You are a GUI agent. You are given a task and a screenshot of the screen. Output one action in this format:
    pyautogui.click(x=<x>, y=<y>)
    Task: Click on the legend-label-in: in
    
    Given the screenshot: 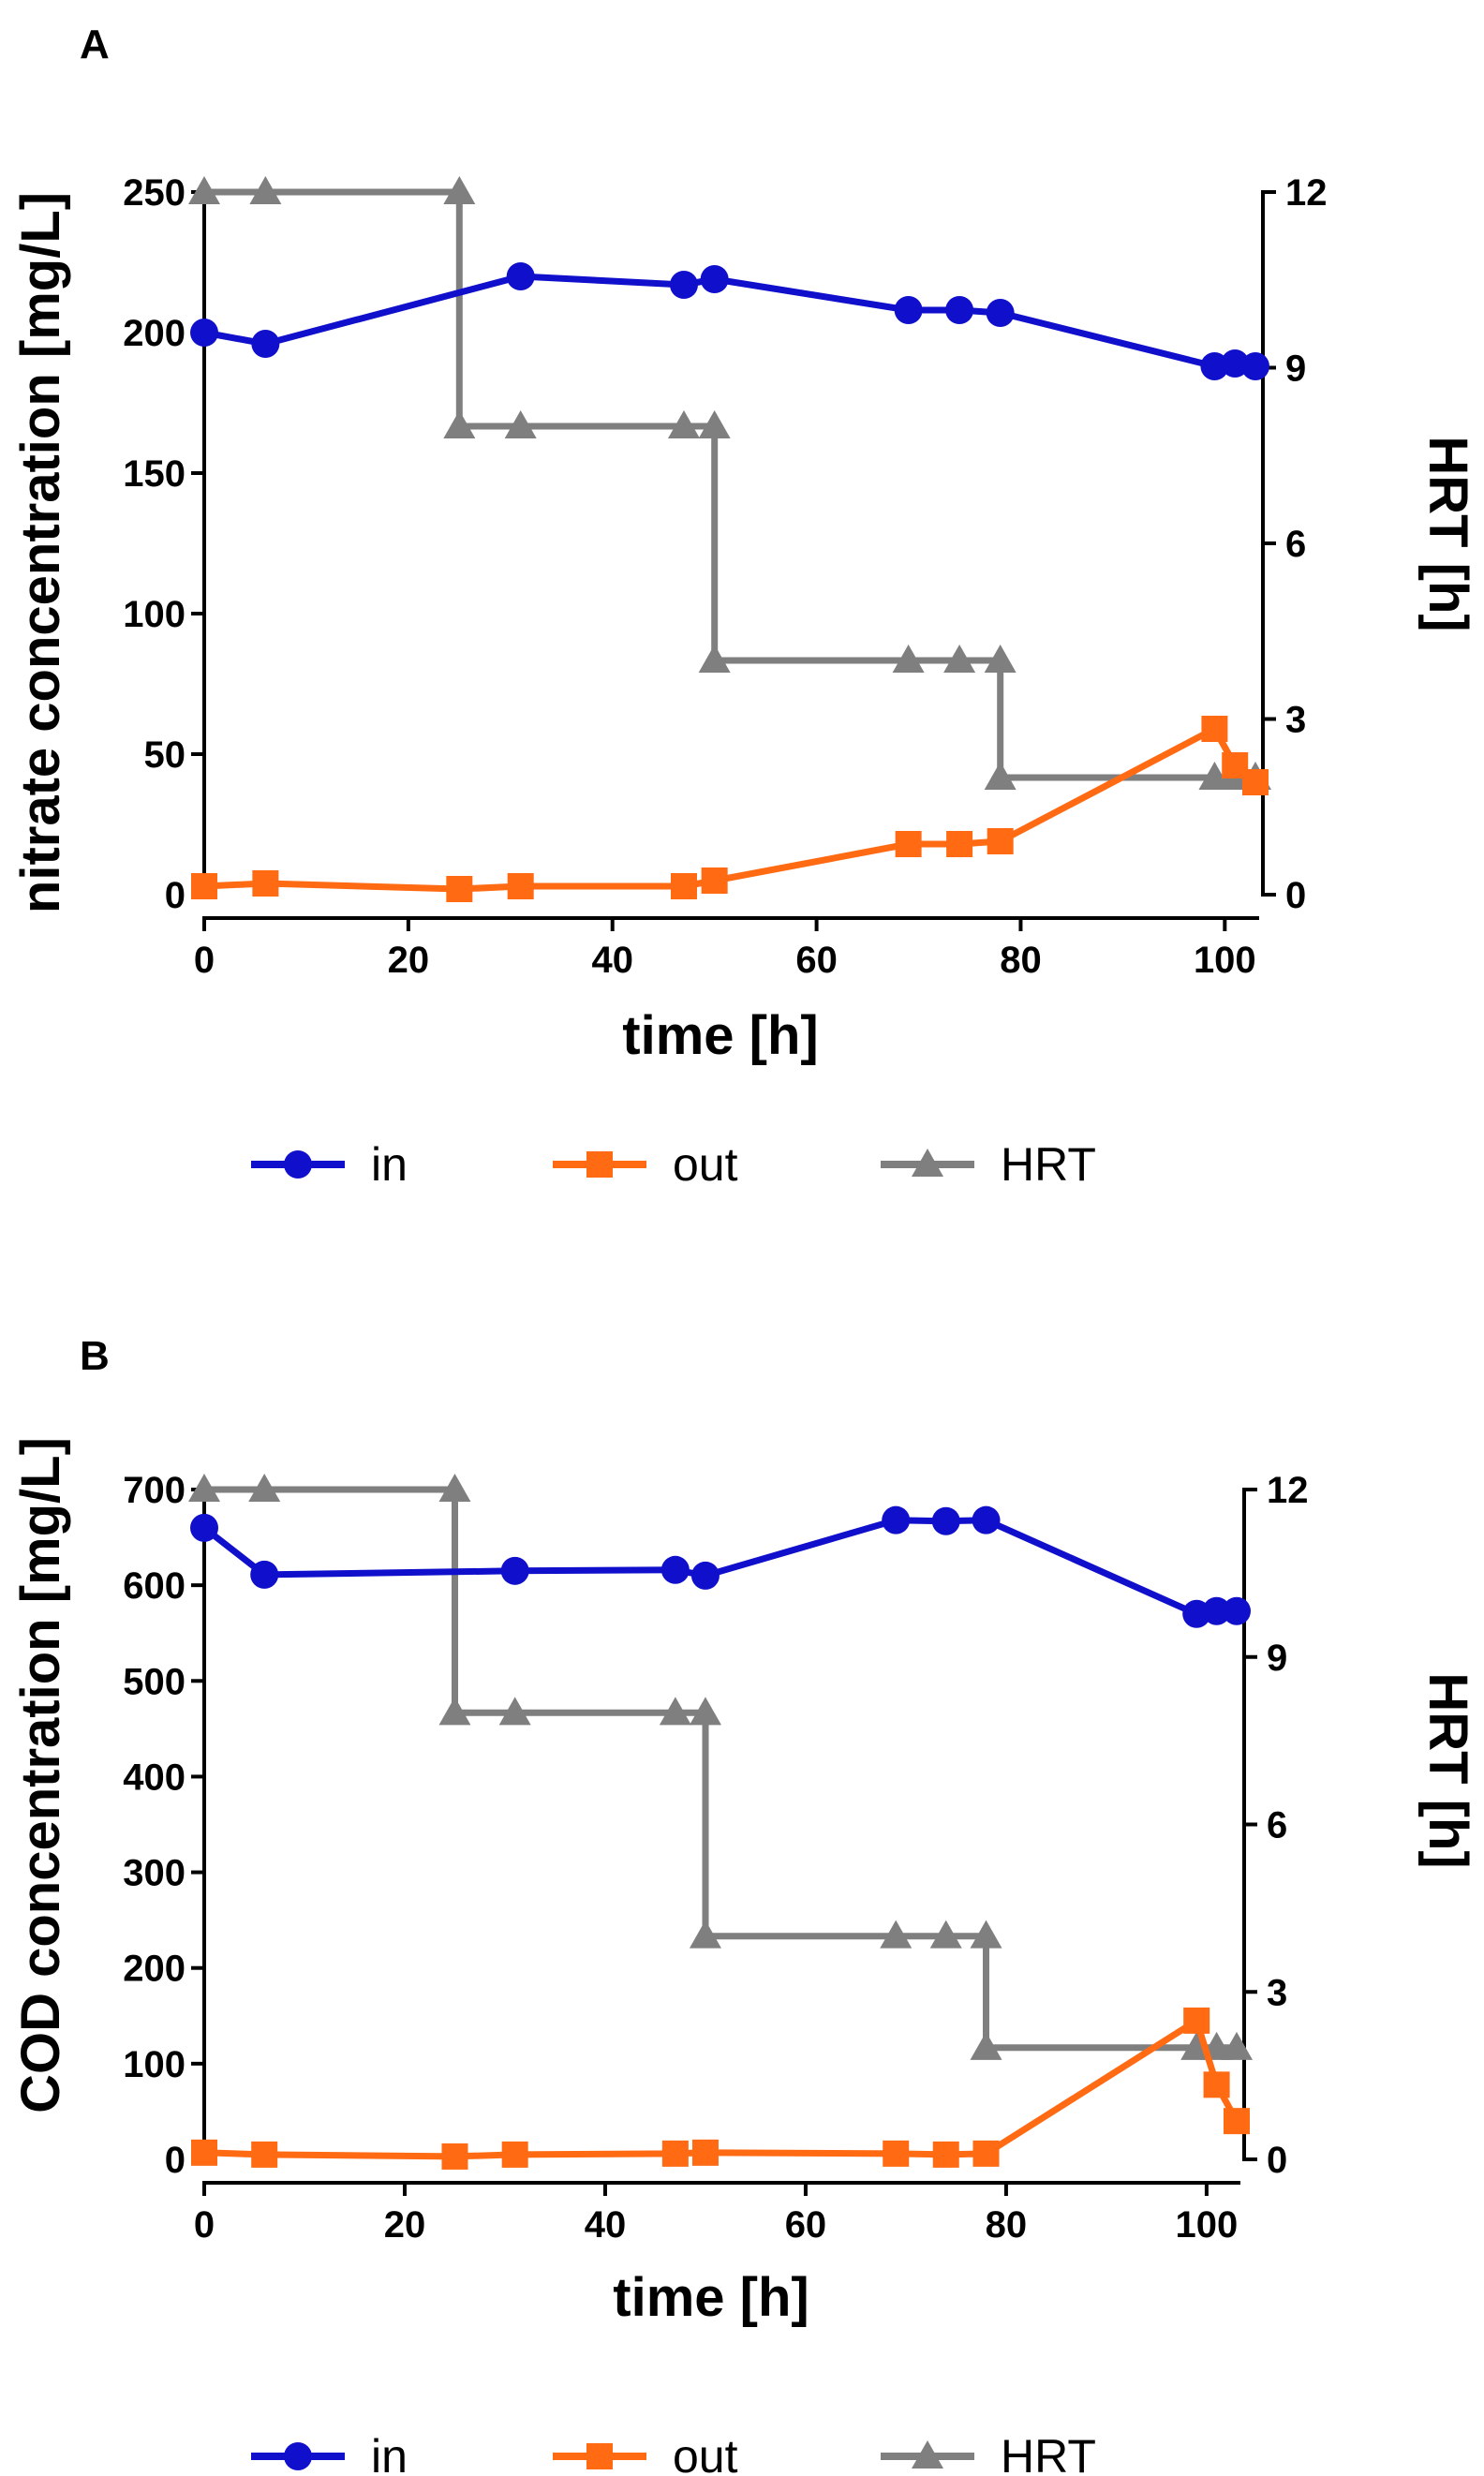 What is the action you would take?
    pyautogui.click(x=389, y=2453)
    